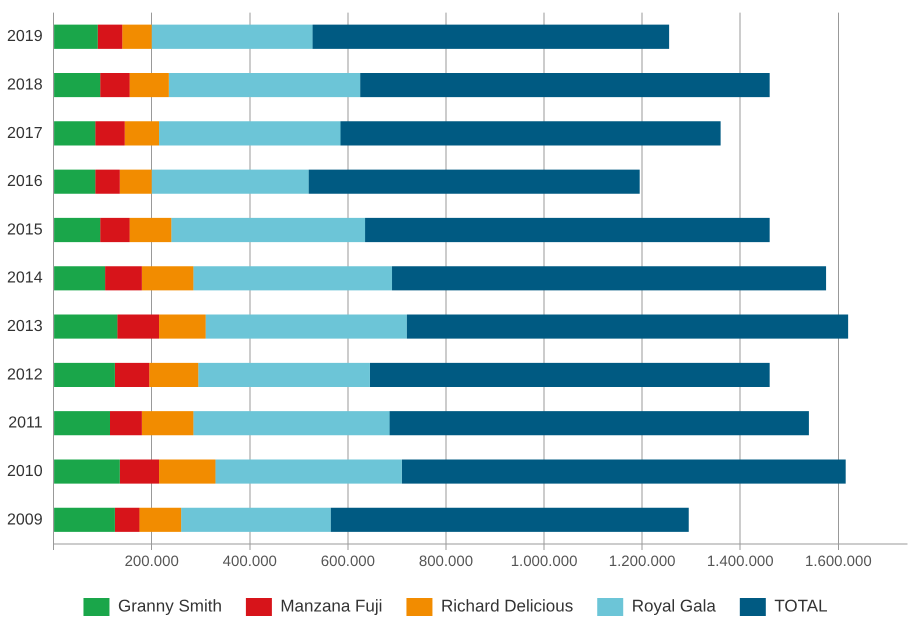 Image resolution: width=917 pixels, height=630 pixels. What do you see at coordinates (347, 561) in the screenshot?
I see `x-tick-label: 600.000` at bounding box center [347, 561].